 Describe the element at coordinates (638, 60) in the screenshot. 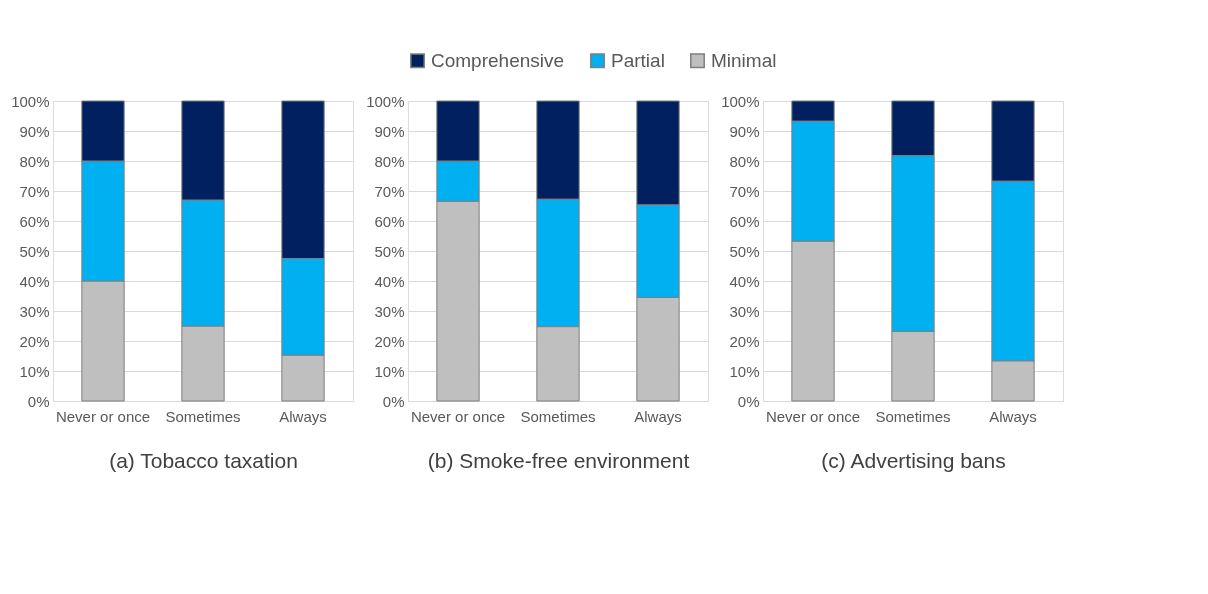

I see `legend-label: Partial` at that location.